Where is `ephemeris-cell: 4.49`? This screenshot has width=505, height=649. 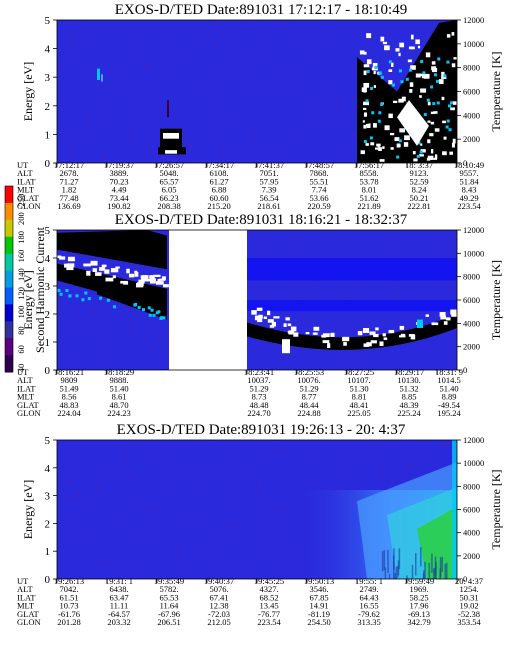 ephemeris-cell: 4.49 is located at coordinates (119, 190).